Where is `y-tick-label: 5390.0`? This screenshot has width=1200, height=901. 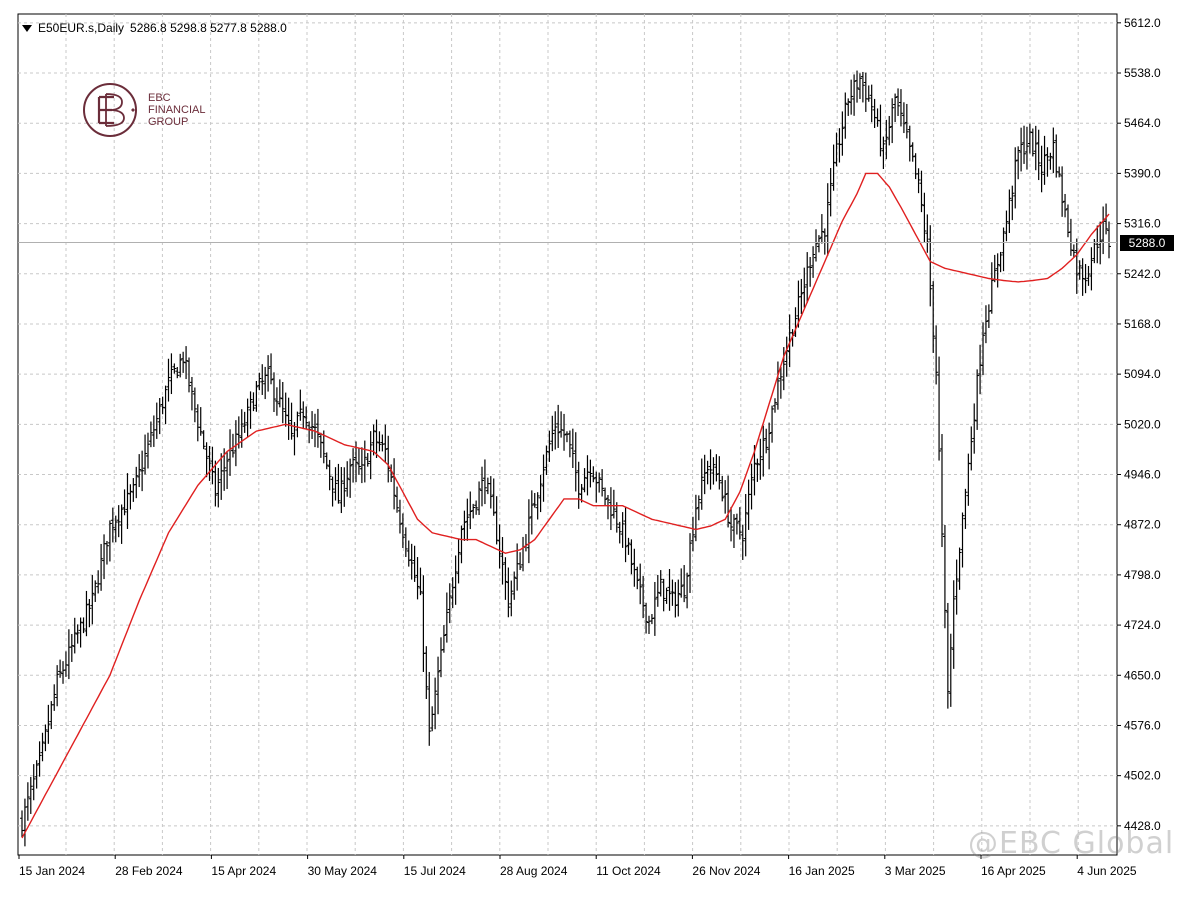
y-tick-label: 5390.0 is located at coordinates (1142, 173).